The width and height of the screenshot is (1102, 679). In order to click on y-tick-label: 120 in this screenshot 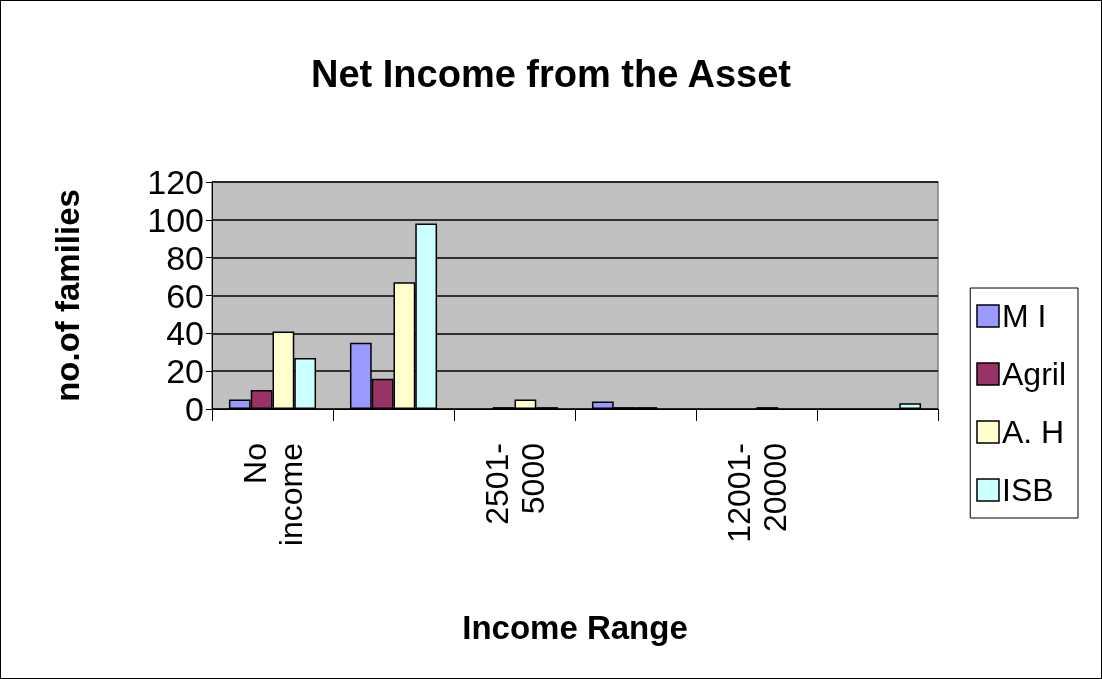, I will do `click(175, 182)`.